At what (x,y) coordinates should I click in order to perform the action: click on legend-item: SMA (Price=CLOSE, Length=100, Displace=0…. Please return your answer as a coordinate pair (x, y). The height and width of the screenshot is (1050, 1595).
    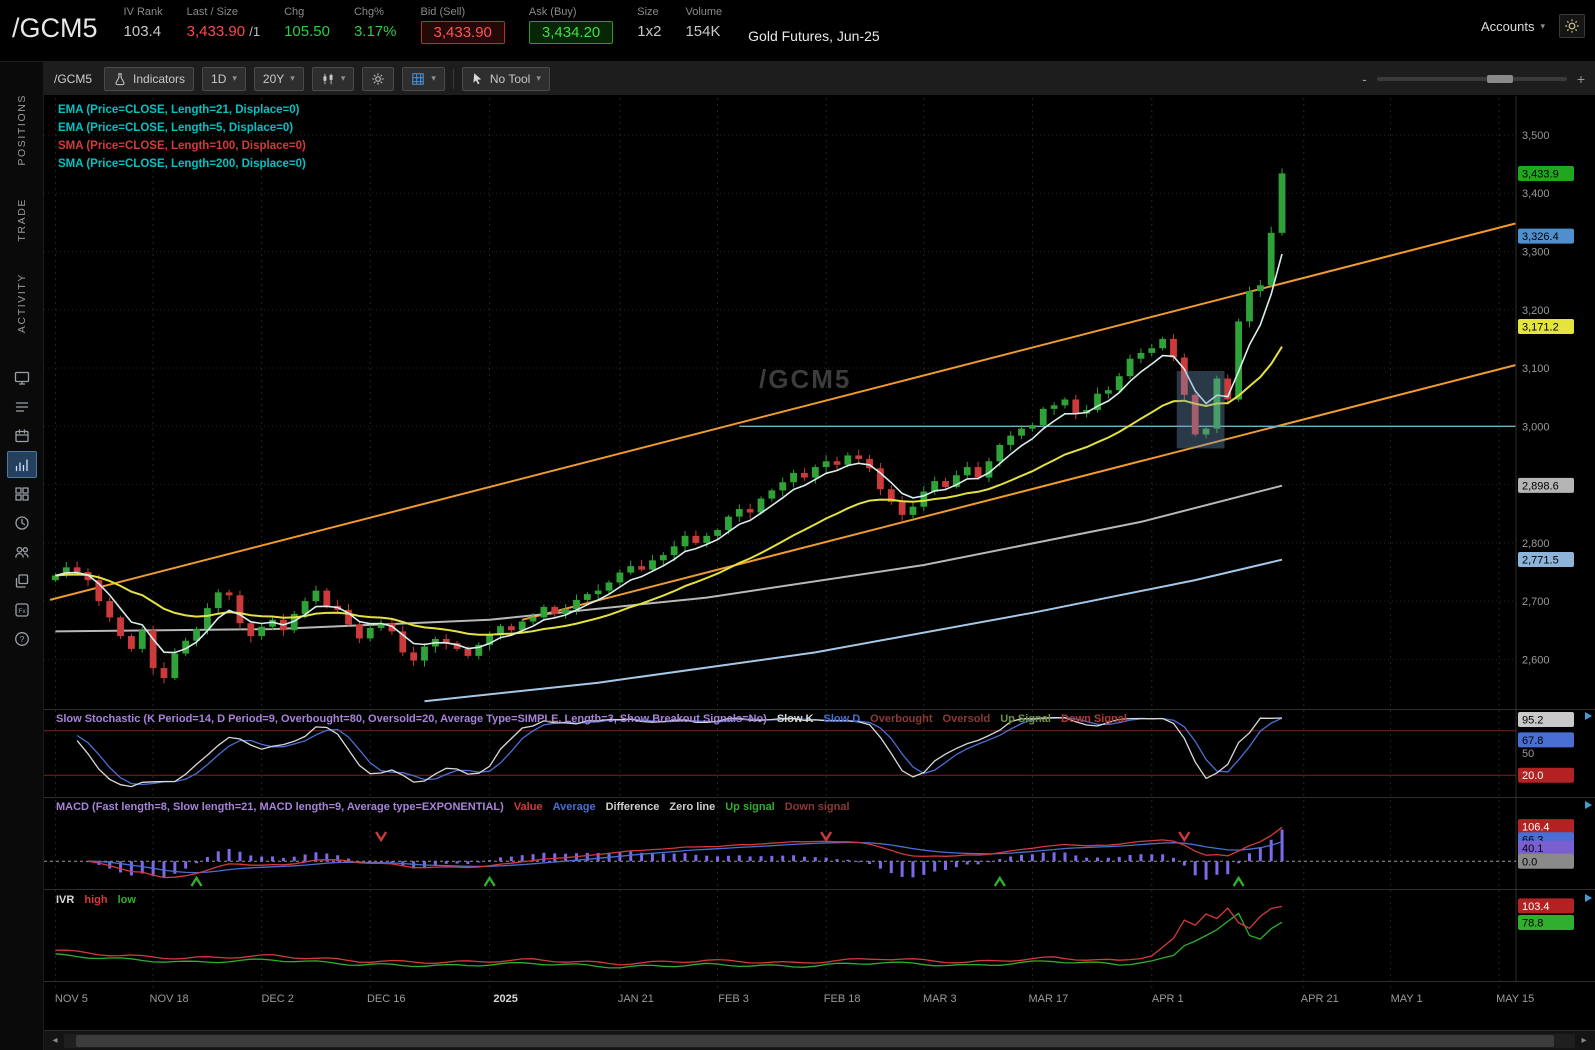
    Looking at the image, I should click on (182, 146).